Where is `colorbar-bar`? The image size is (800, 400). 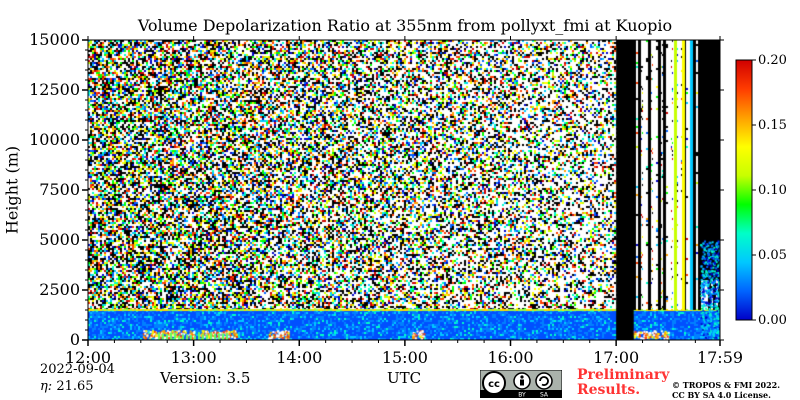
colorbar-bar is located at coordinates (744, 190).